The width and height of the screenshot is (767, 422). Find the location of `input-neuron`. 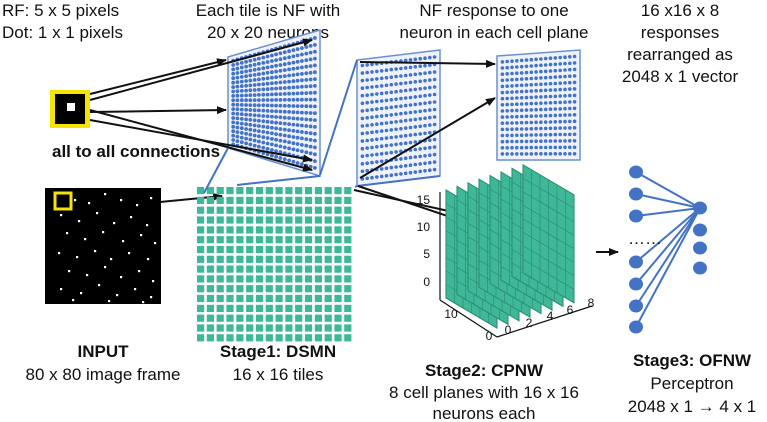

input-neuron is located at coordinates (636, 262).